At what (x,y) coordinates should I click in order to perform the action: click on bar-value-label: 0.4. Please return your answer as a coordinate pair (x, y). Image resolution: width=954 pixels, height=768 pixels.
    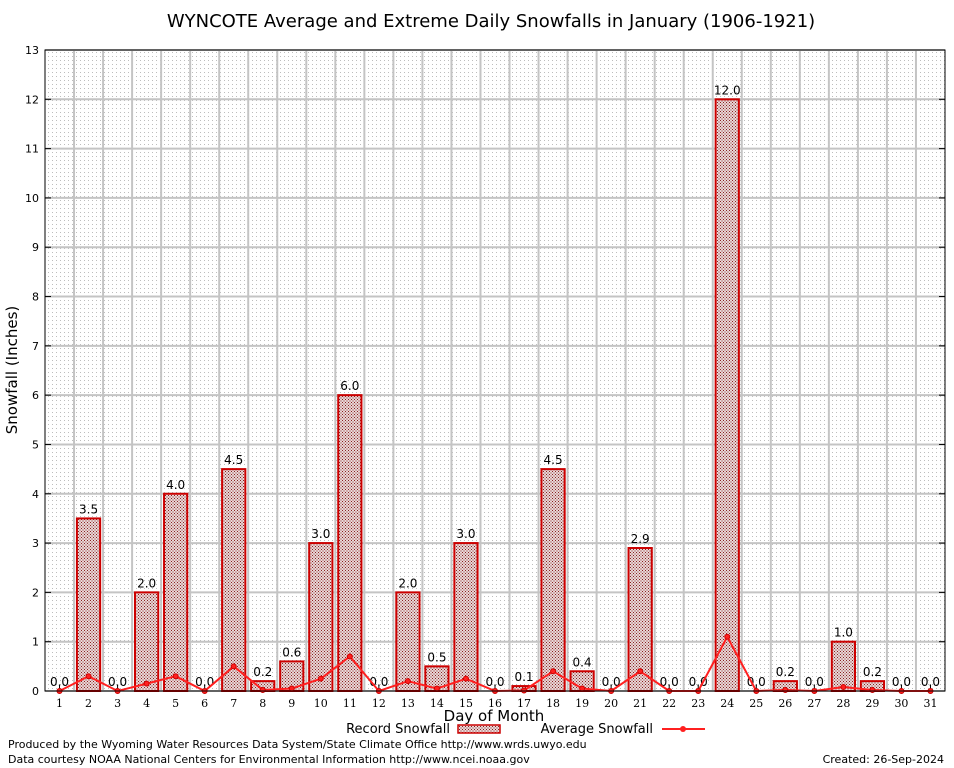
    Looking at the image, I should click on (582, 662).